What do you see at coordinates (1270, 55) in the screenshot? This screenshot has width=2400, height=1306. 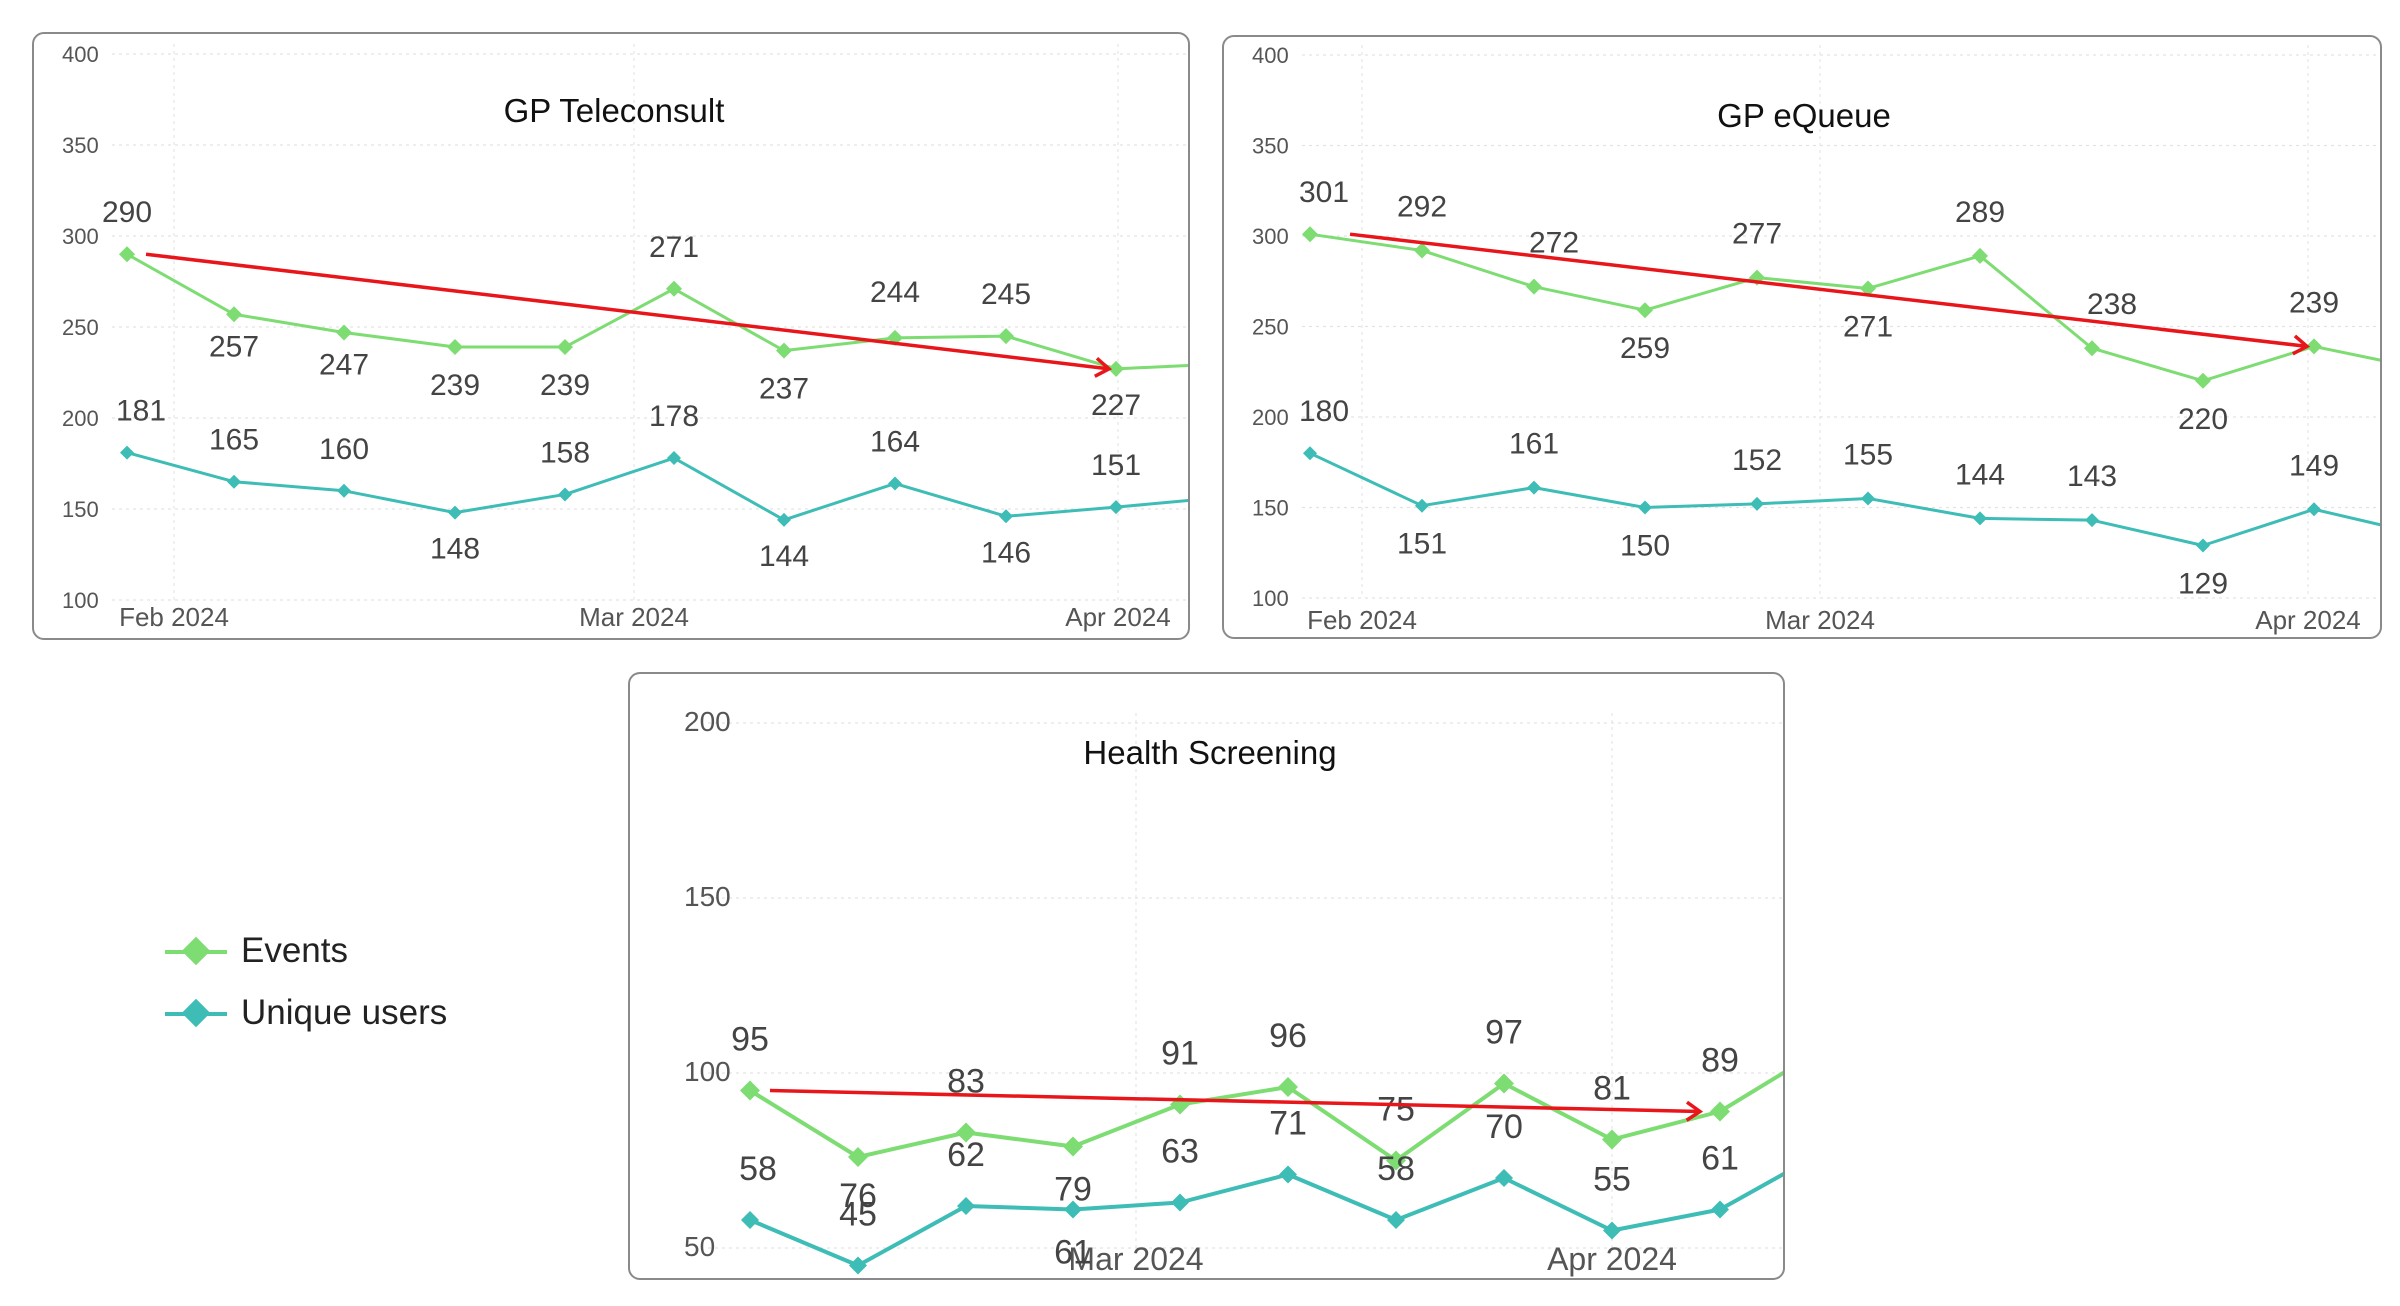 I see `y-tick-label: 400` at bounding box center [1270, 55].